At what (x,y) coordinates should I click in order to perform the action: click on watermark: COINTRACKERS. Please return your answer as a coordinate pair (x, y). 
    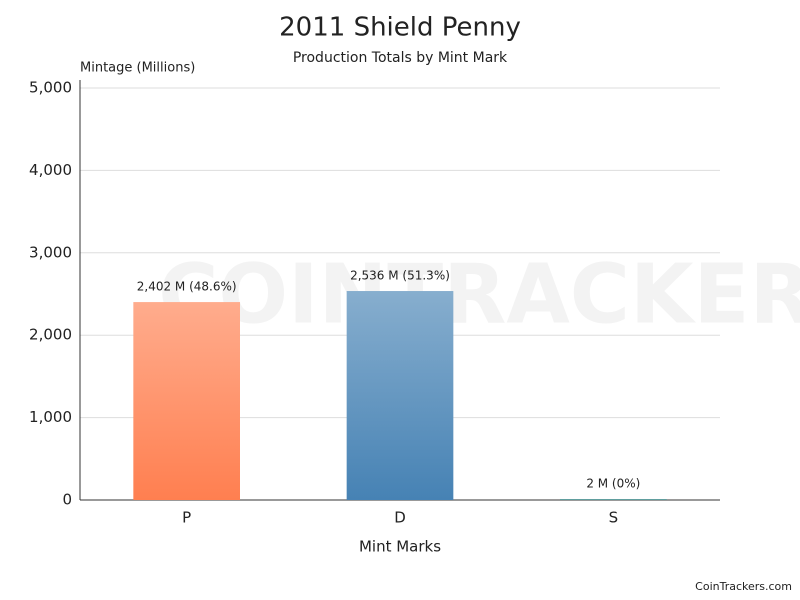
    Looking at the image, I should click on (479, 294).